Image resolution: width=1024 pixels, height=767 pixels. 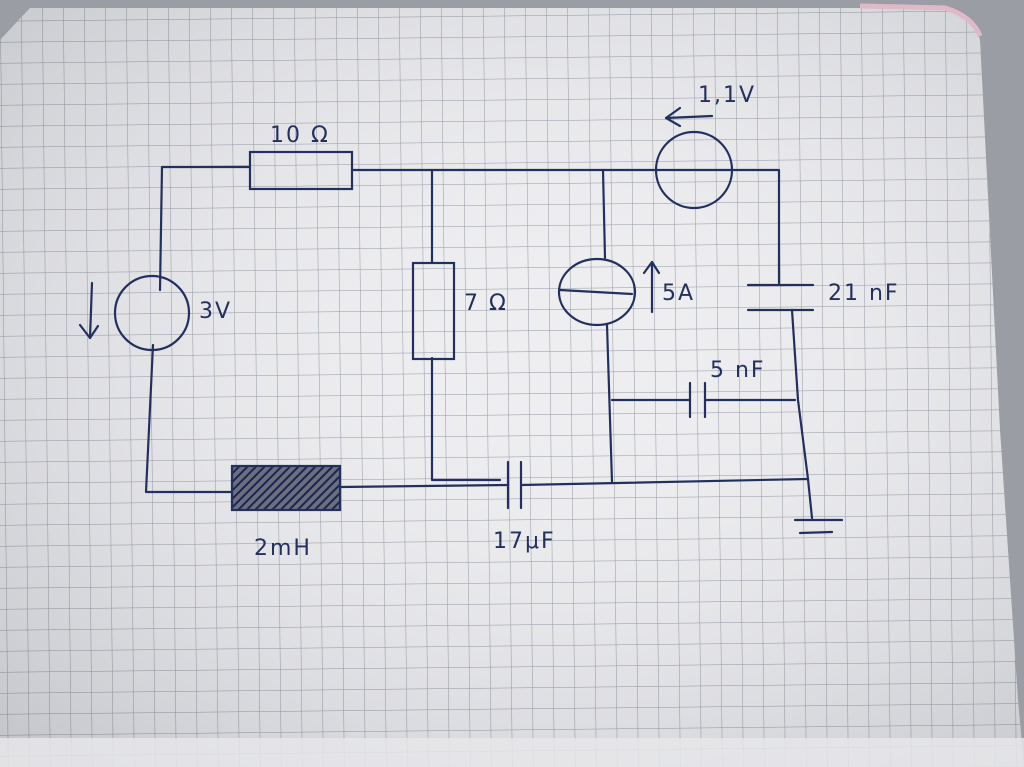 What do you see at coordinates (738, 370) in the screenshot?
I see `label-5nf: 5 nF` at bounding box center [738, 370].